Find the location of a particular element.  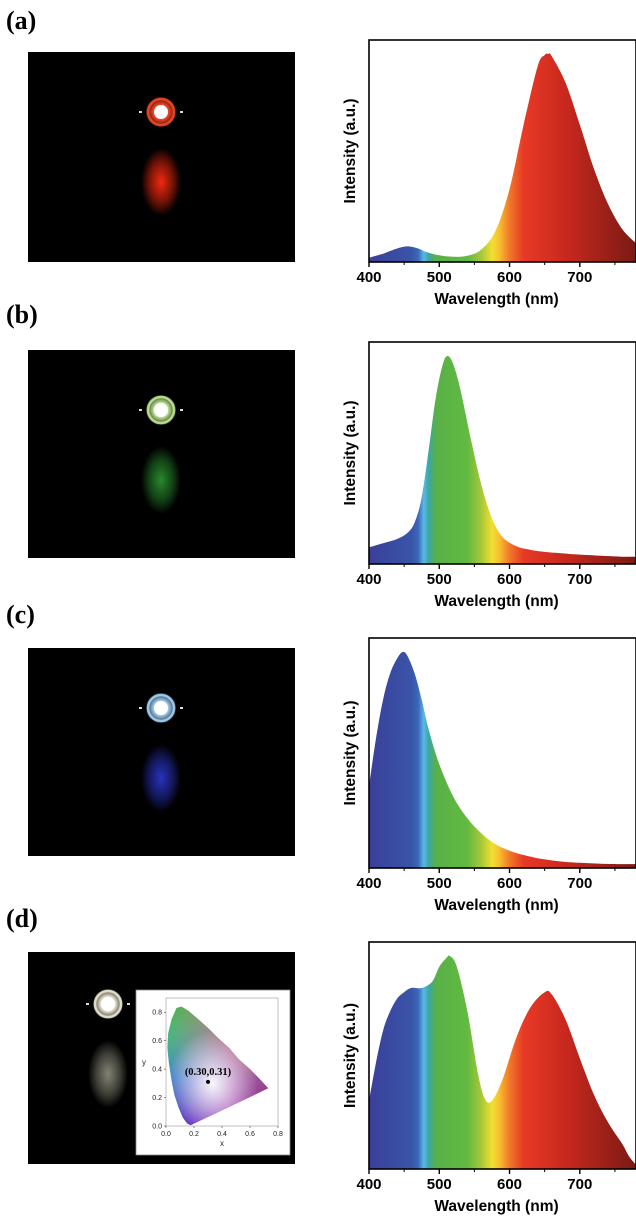

panel-label-a: (a) is located at coordinates (21, 20).